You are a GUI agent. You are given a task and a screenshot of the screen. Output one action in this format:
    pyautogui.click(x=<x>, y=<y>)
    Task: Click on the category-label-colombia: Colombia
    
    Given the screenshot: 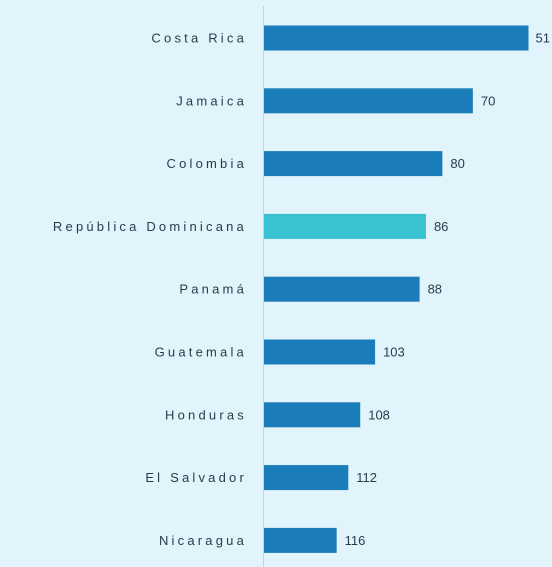 What is the action you would take?
    pyautogui.click(x=206, y=163)
    